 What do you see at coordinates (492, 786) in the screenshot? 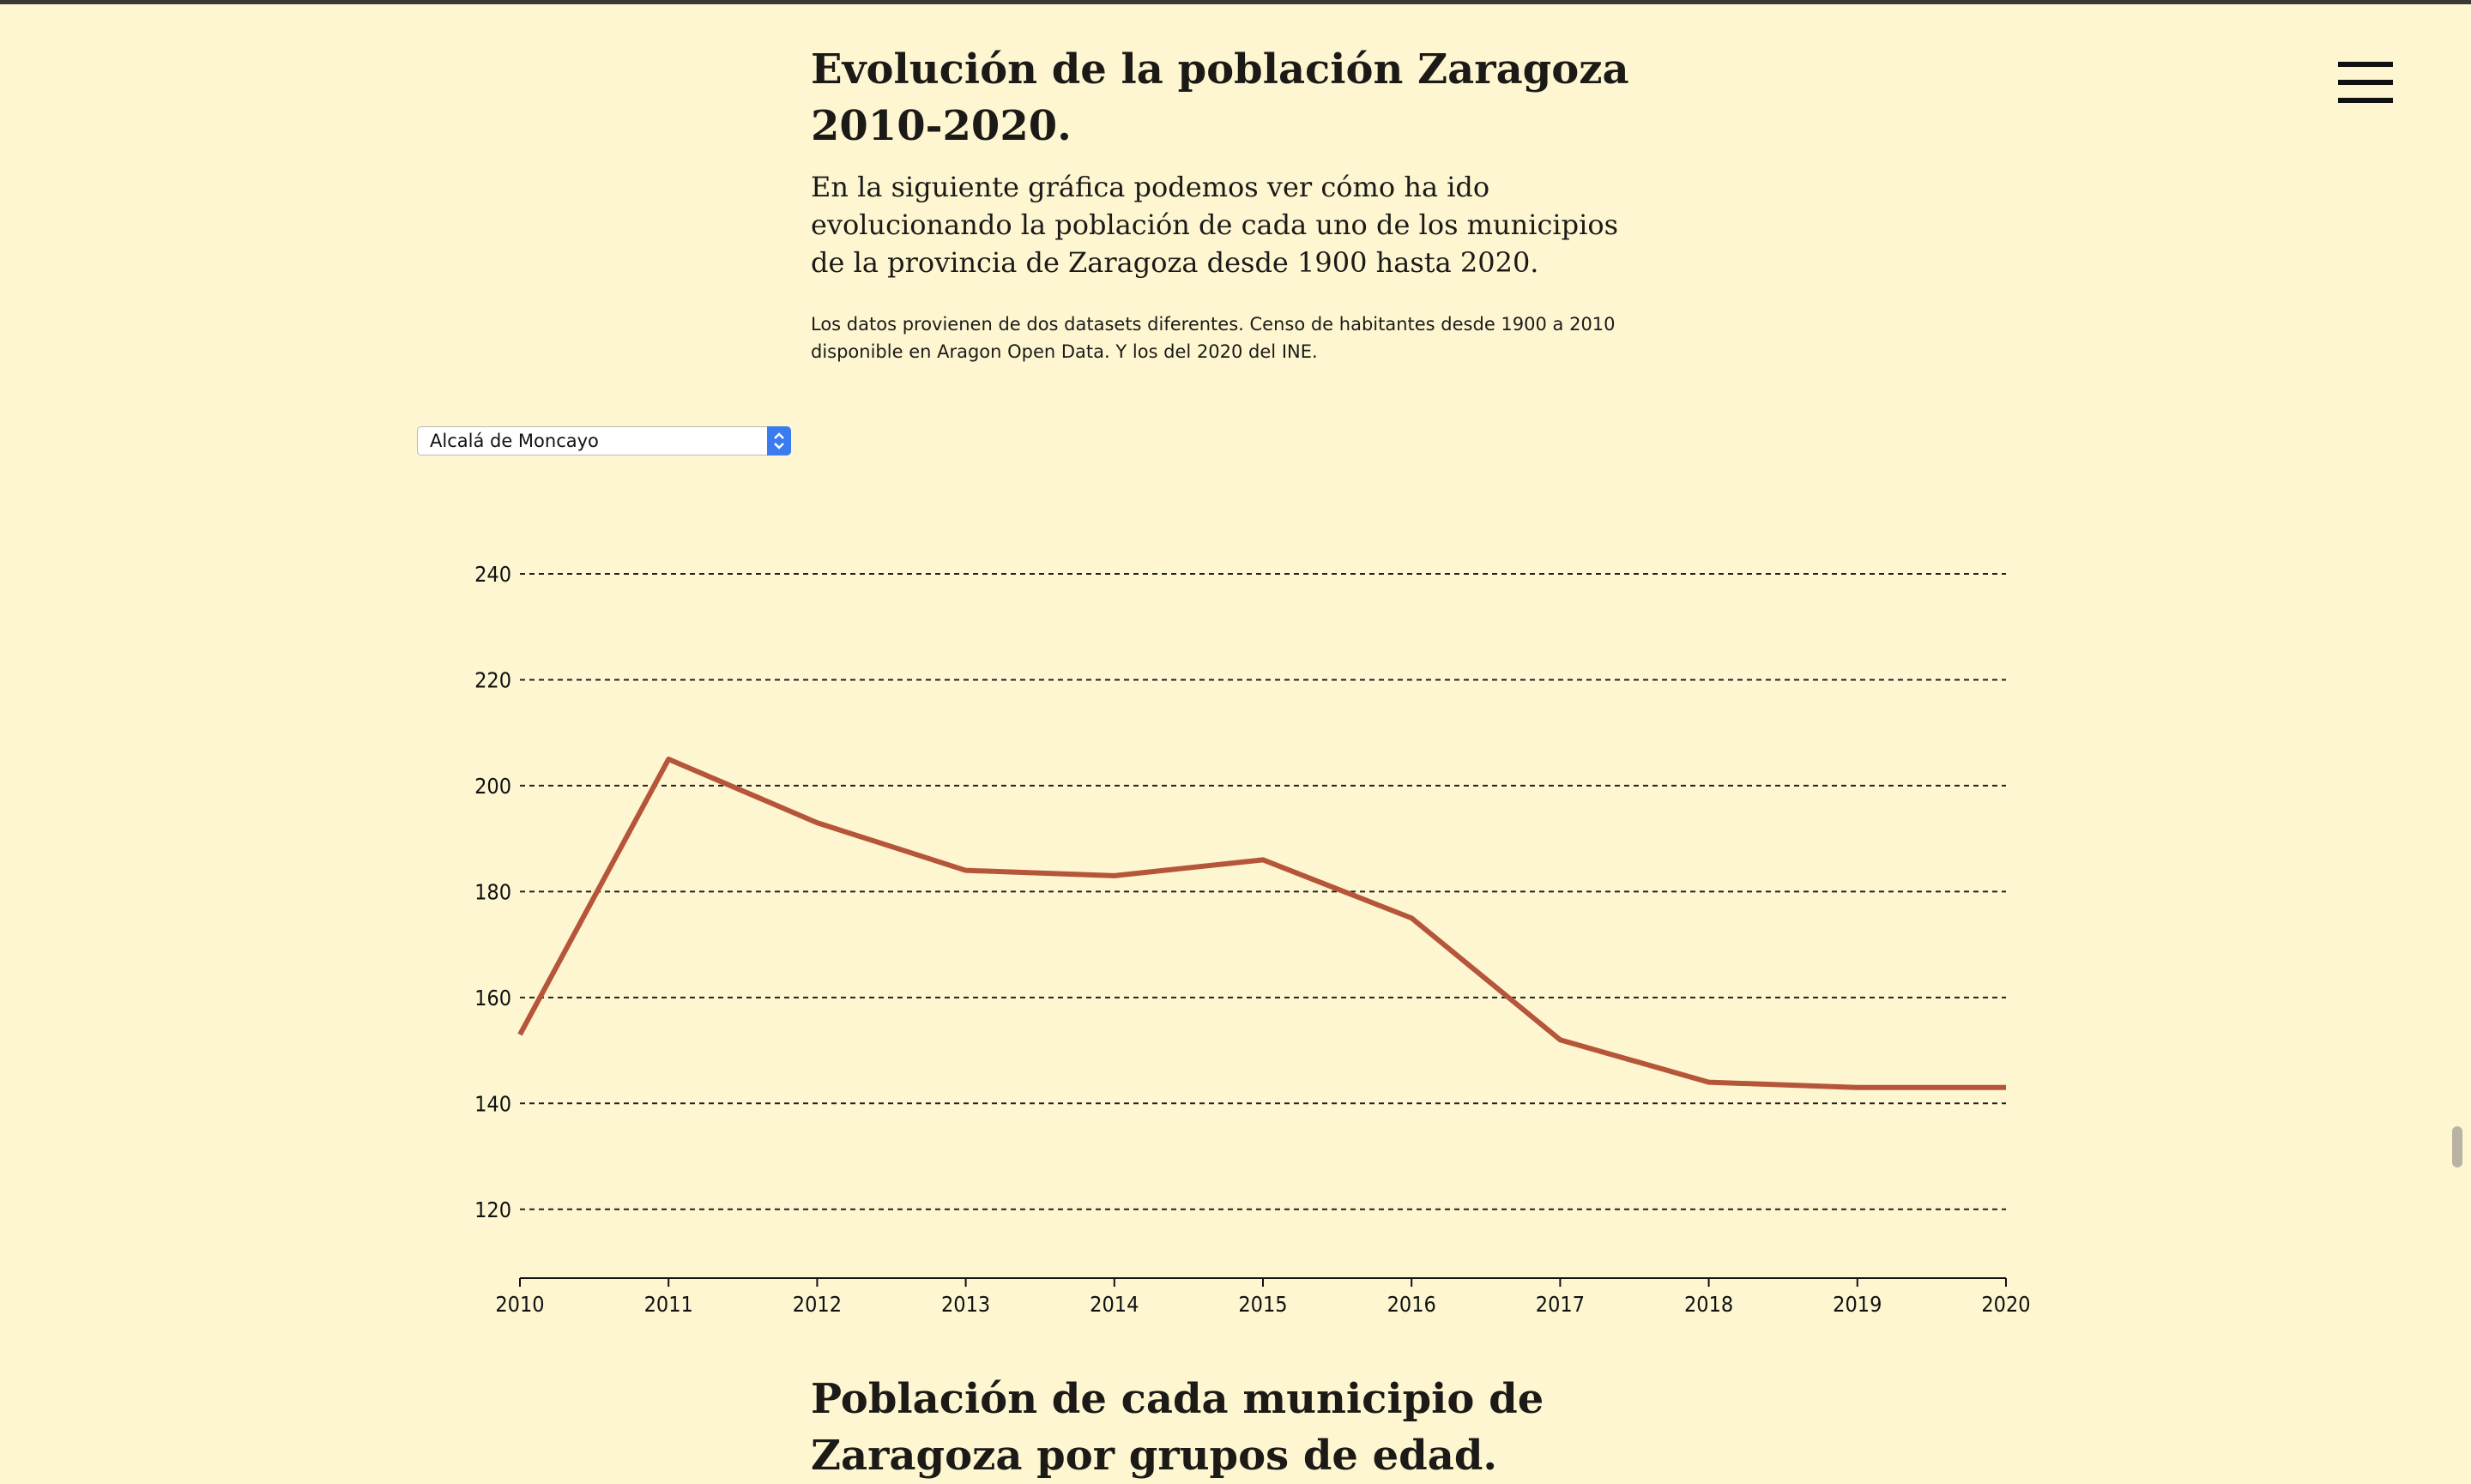
I see `y-tick-label: 200` at bounding box center [492, 786].